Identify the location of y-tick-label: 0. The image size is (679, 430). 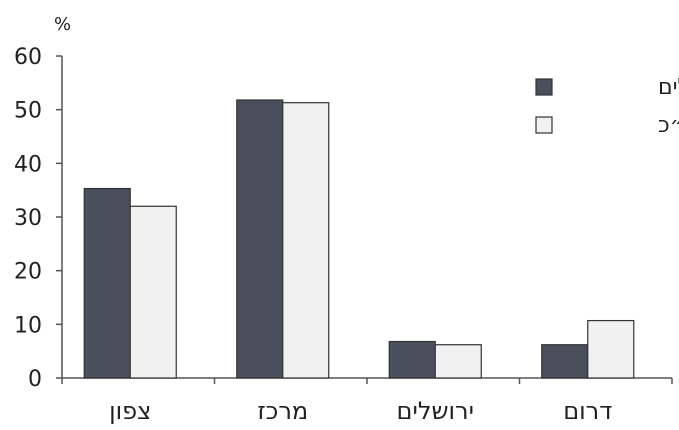
(35, 379).